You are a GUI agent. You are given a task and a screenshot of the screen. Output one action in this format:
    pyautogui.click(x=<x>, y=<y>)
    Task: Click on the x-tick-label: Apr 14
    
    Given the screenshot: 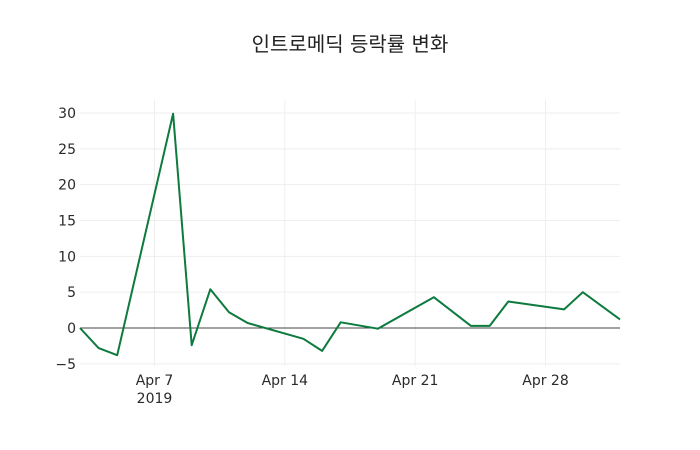 What is the action you would take?
    pyautogui.click(x=285, y=381)
    